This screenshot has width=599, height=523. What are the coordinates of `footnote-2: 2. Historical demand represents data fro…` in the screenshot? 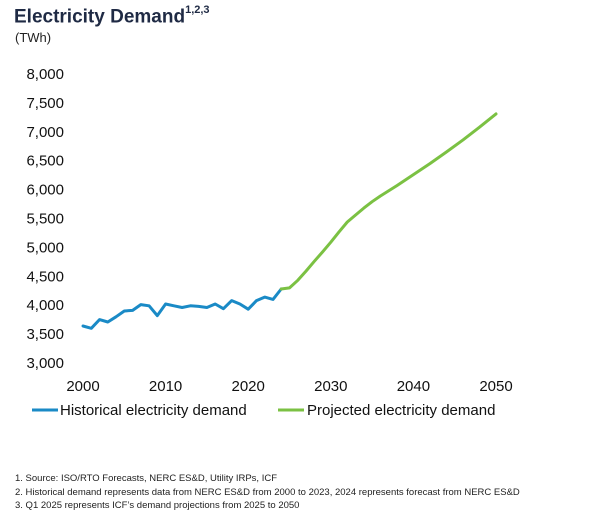 It's located at (267, 492).